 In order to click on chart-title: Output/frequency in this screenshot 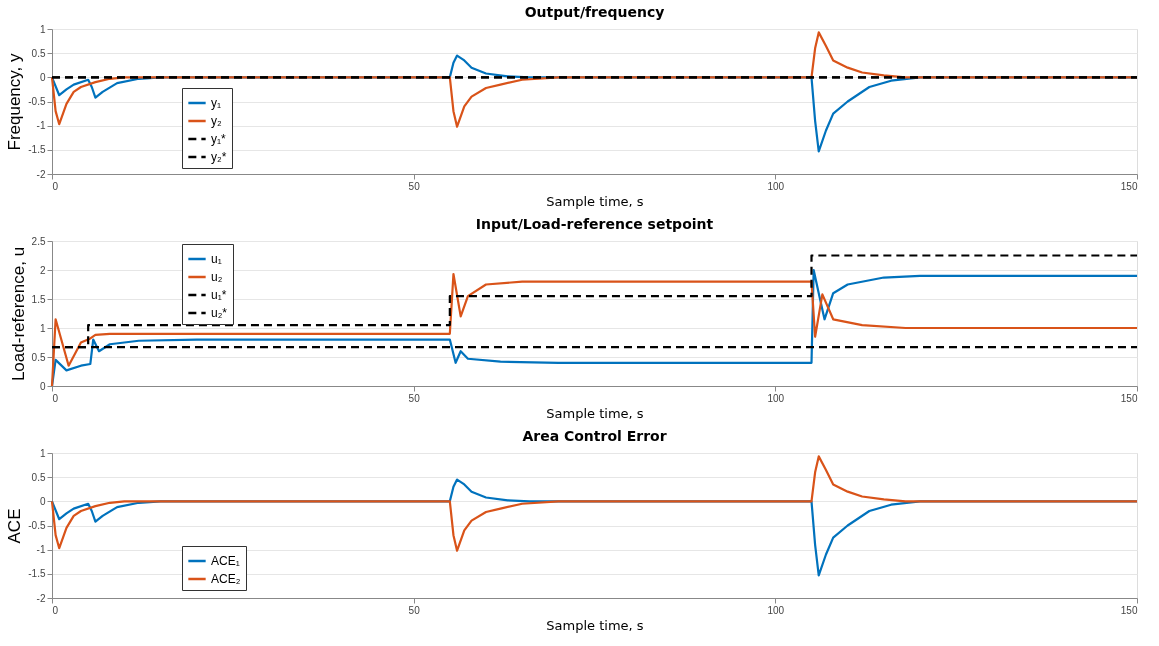, I will do `click(594, 12)`.